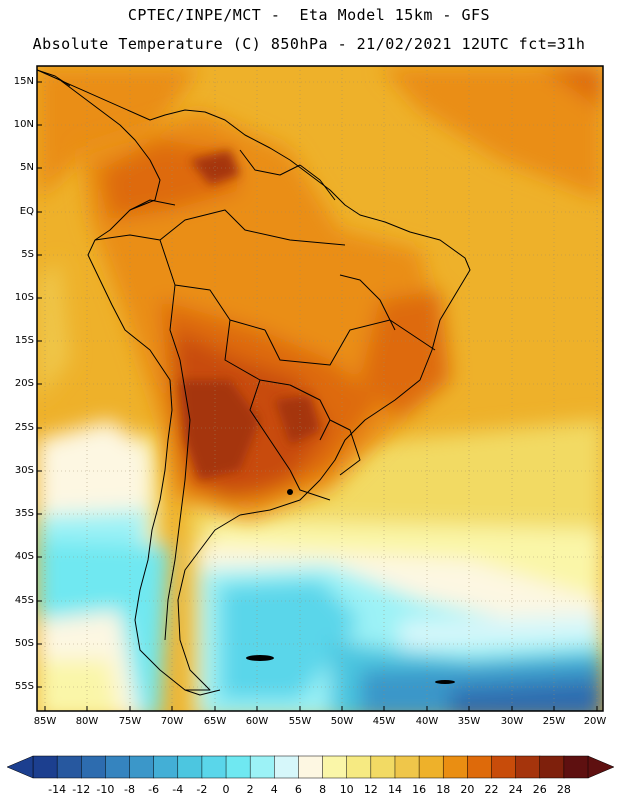 The image size is (618, 800). Describe the element at coordinates (595, 721) in the screenshot. I see `lon-label: 20W` at that location.